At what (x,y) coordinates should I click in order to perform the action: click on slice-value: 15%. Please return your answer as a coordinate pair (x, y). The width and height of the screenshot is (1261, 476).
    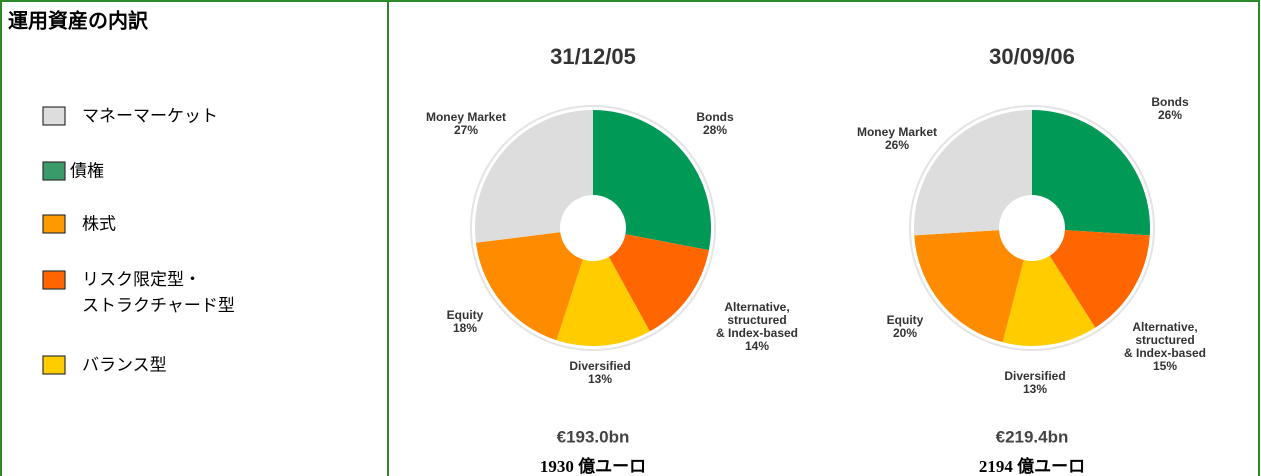
    Looking at the image, I should click on (1165, 366).